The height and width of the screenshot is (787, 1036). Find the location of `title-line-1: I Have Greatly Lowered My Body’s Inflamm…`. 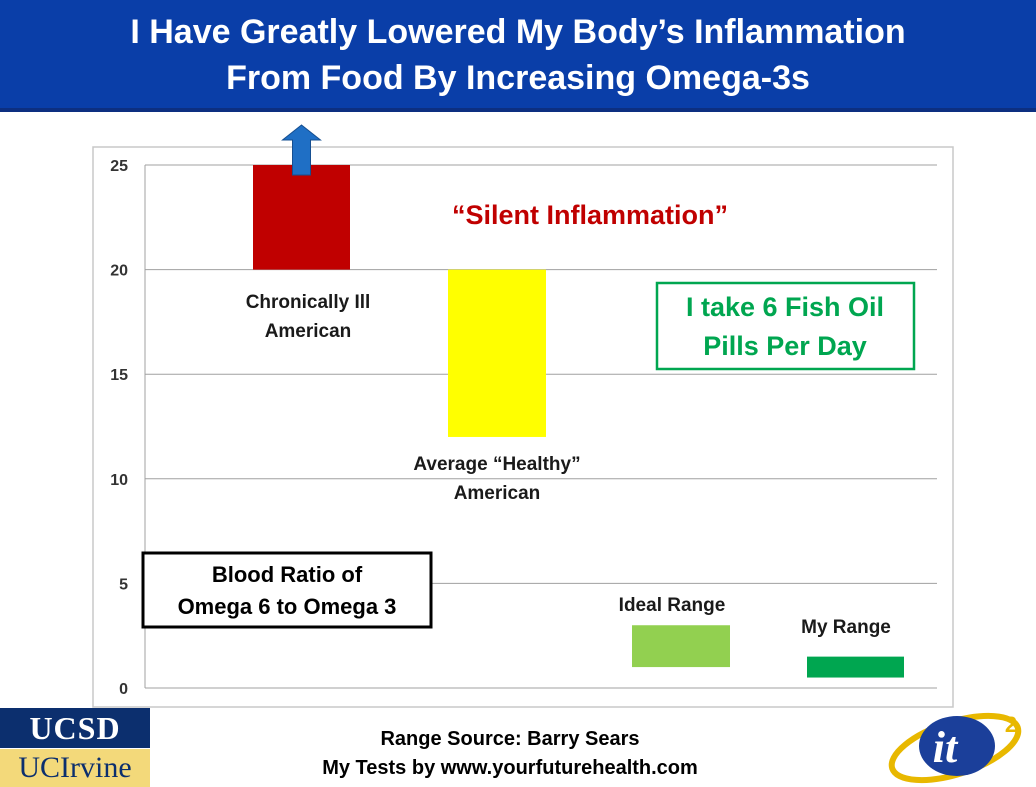

title-line-1: I Have Greatly Lowered My Body’s Inflamm… is located at coordinates (518, 32).